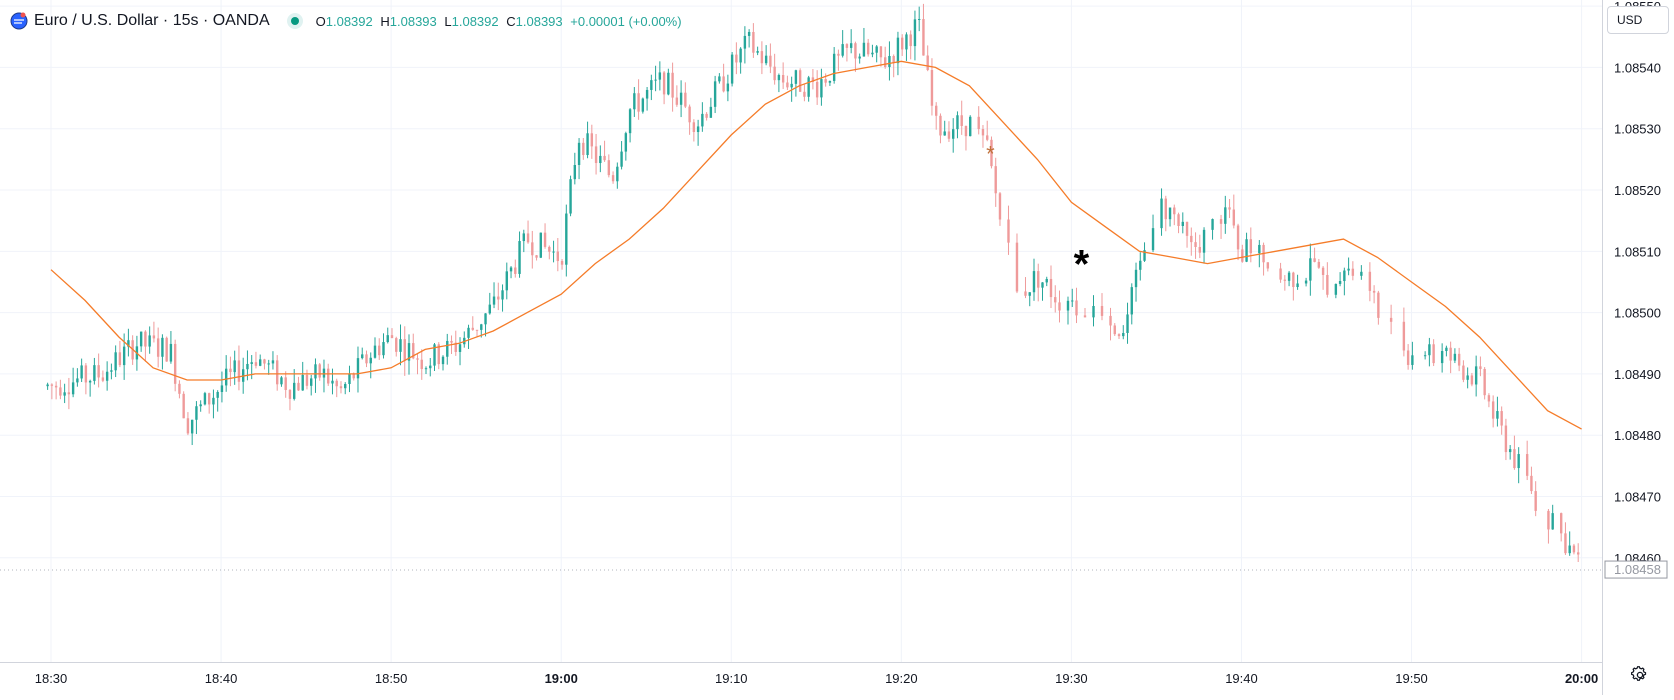  Describe the element at coordinates (1637, 190) in the screenshot. I see `price-tick-label: 1.08520` at that location.